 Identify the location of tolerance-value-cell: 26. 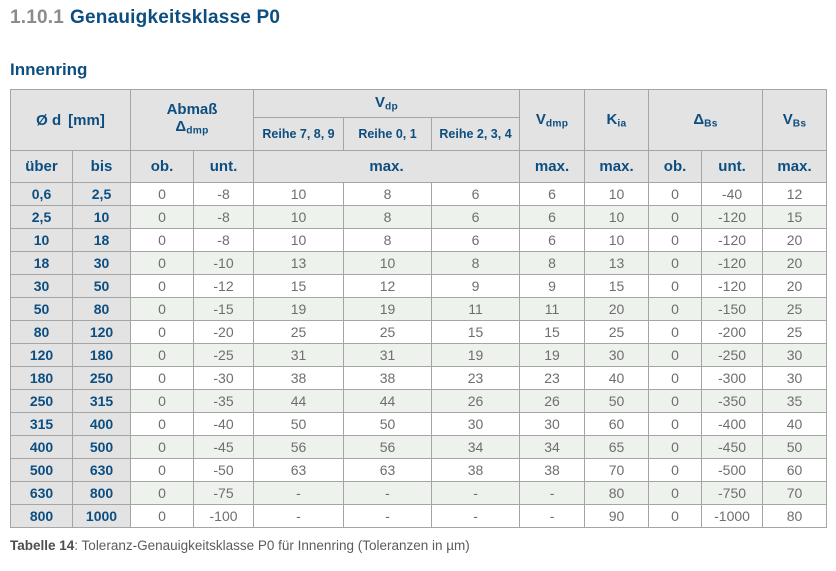
(552, 401).